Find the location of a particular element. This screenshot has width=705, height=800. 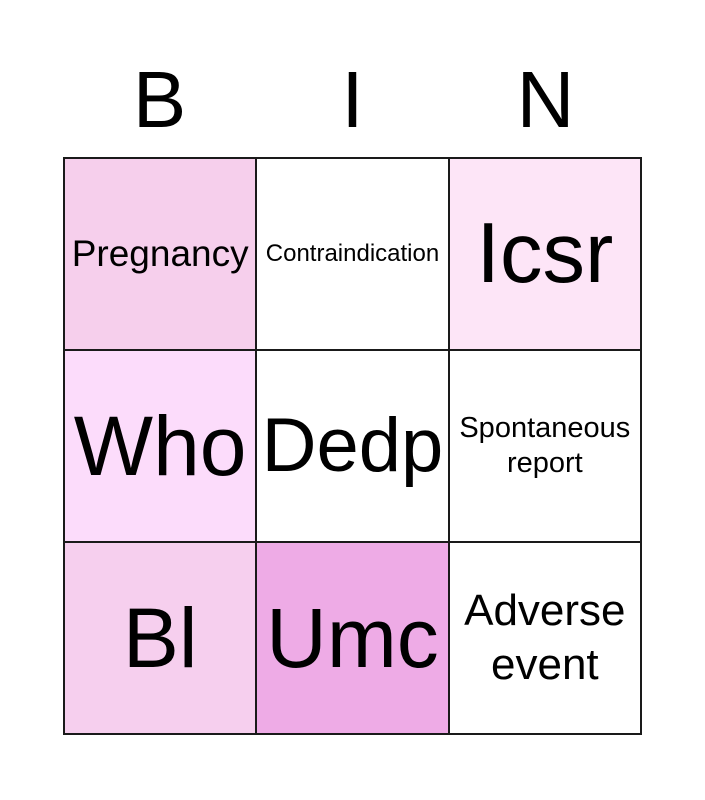

bingo-cell-label: Contraindication is located at coordinates (352, 254).